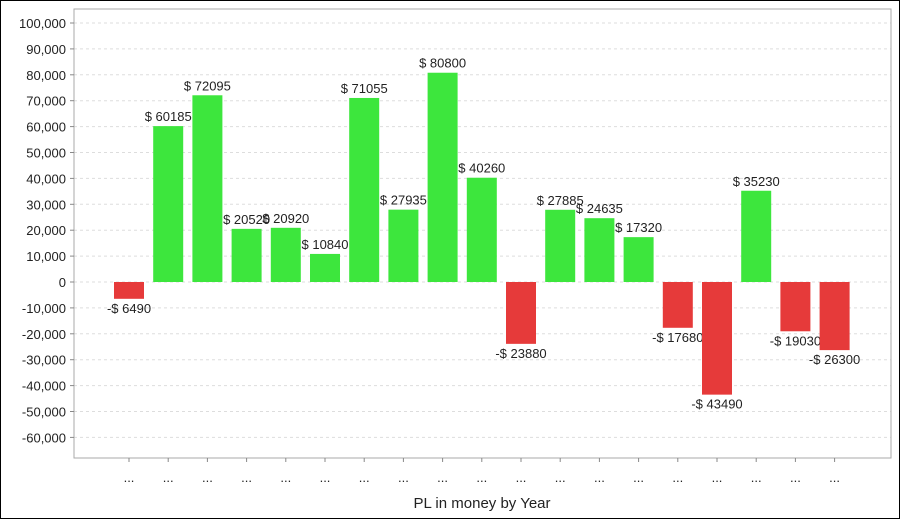  I want to click on y-tick-label: 70,000, so click(46, 101).